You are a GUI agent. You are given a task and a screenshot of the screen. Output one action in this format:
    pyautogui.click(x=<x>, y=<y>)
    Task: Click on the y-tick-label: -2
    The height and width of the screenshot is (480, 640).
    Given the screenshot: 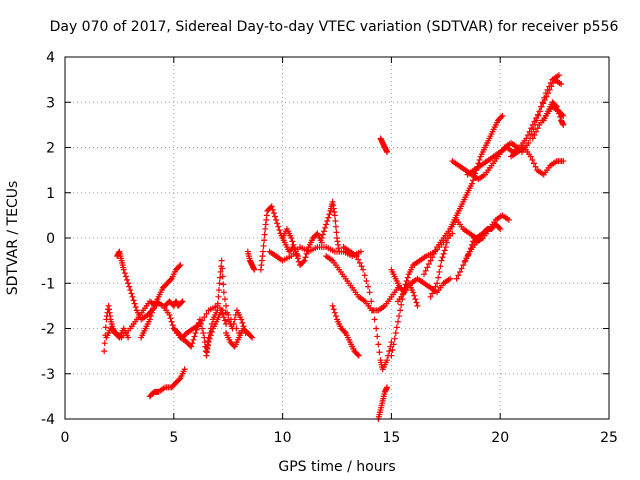 What is the action you would take?
    pyautogui.click(x=48, y=330)
    